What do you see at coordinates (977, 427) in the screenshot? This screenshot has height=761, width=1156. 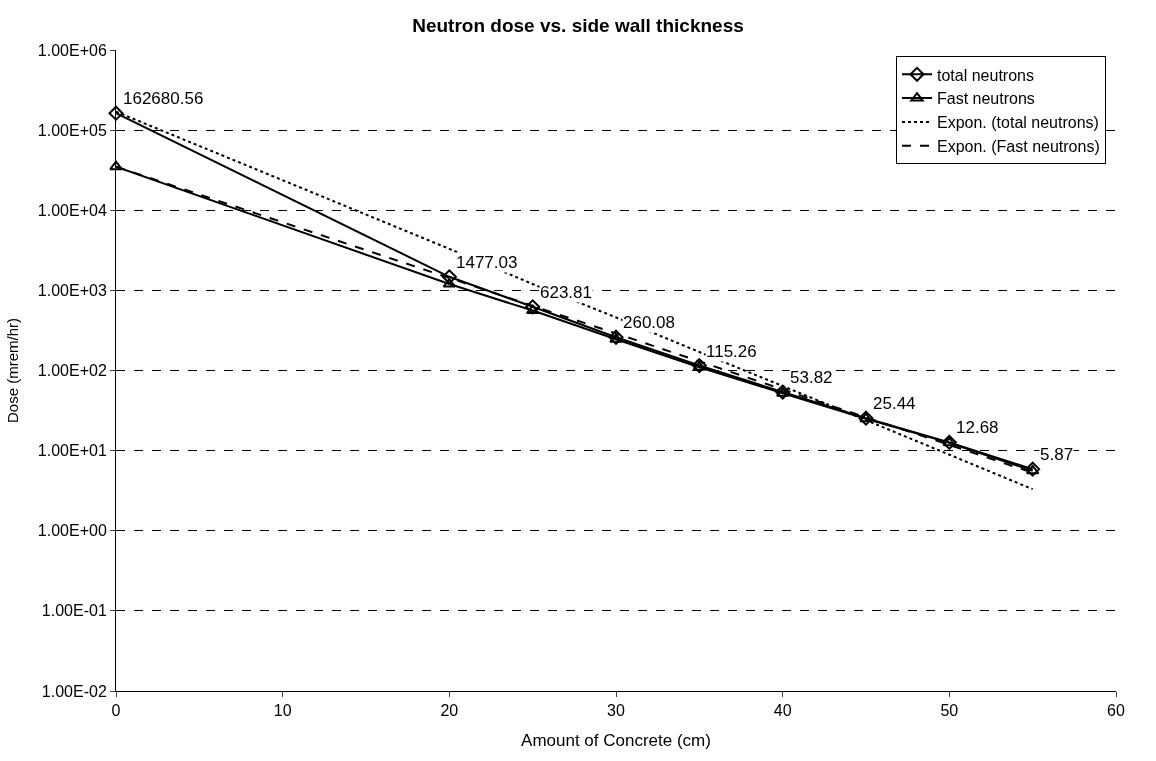 I see `data-label: 12.68` at bounding box center [977, 427].